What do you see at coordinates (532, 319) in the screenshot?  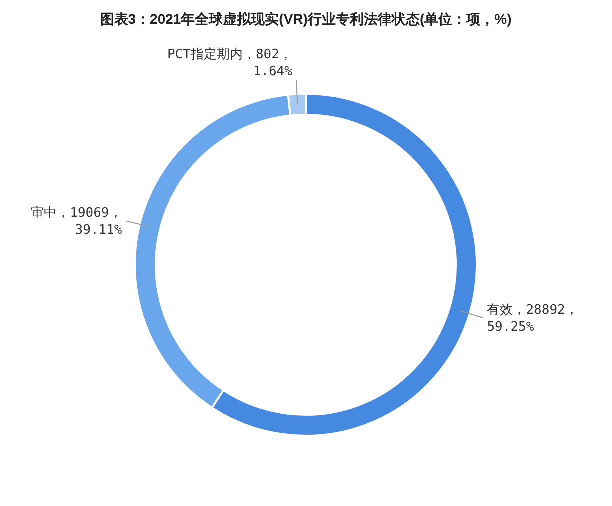 I see `slice-label: 有效，28892，59.25%` at bounding box center [532, 319].